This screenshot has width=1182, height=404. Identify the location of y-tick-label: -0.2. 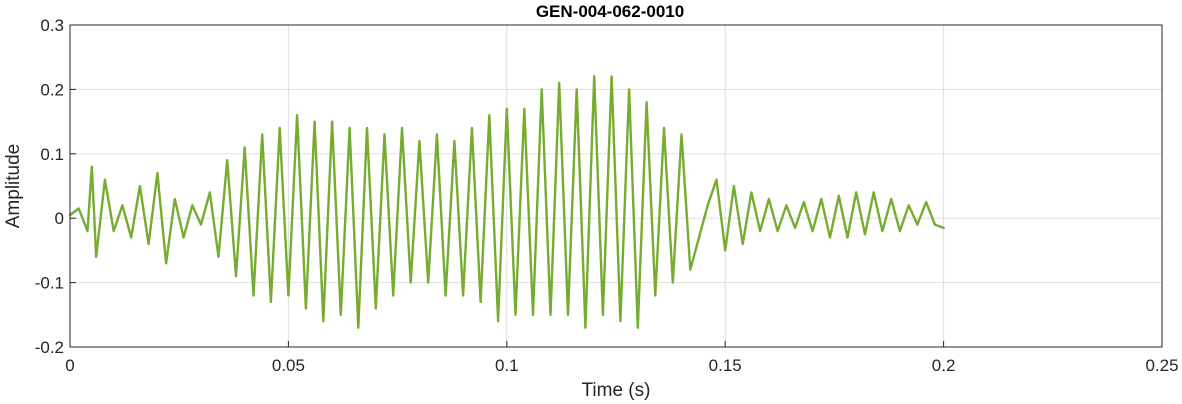
(49, 347).